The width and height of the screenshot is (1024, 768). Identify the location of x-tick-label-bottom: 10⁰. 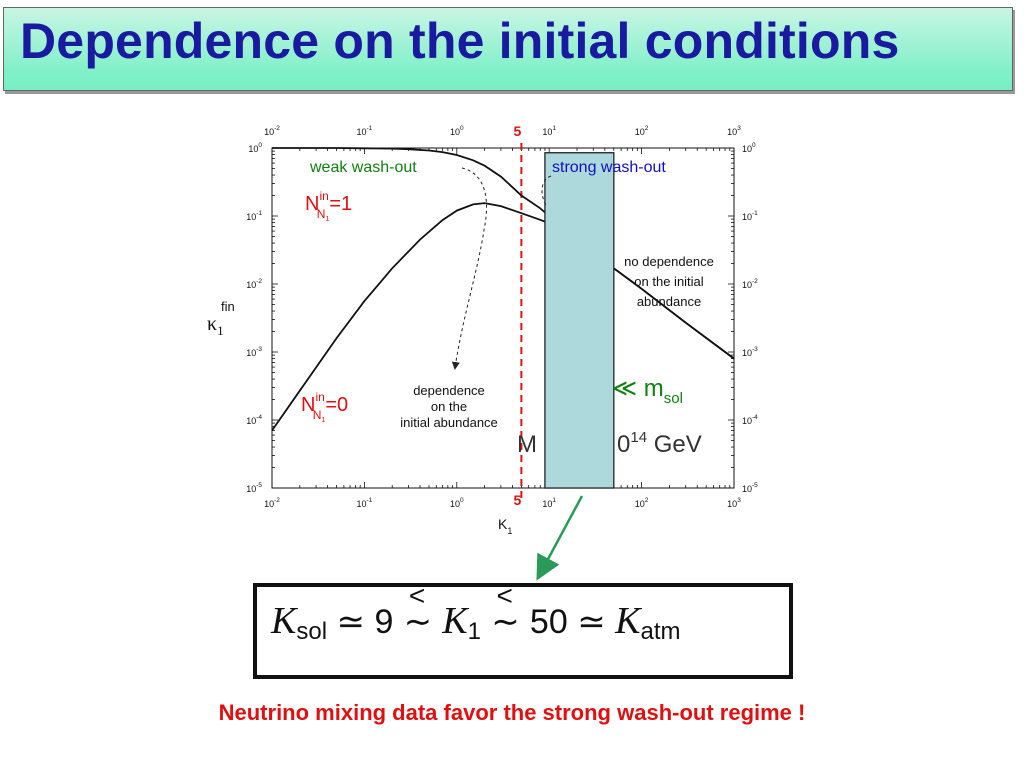
(457, 503).